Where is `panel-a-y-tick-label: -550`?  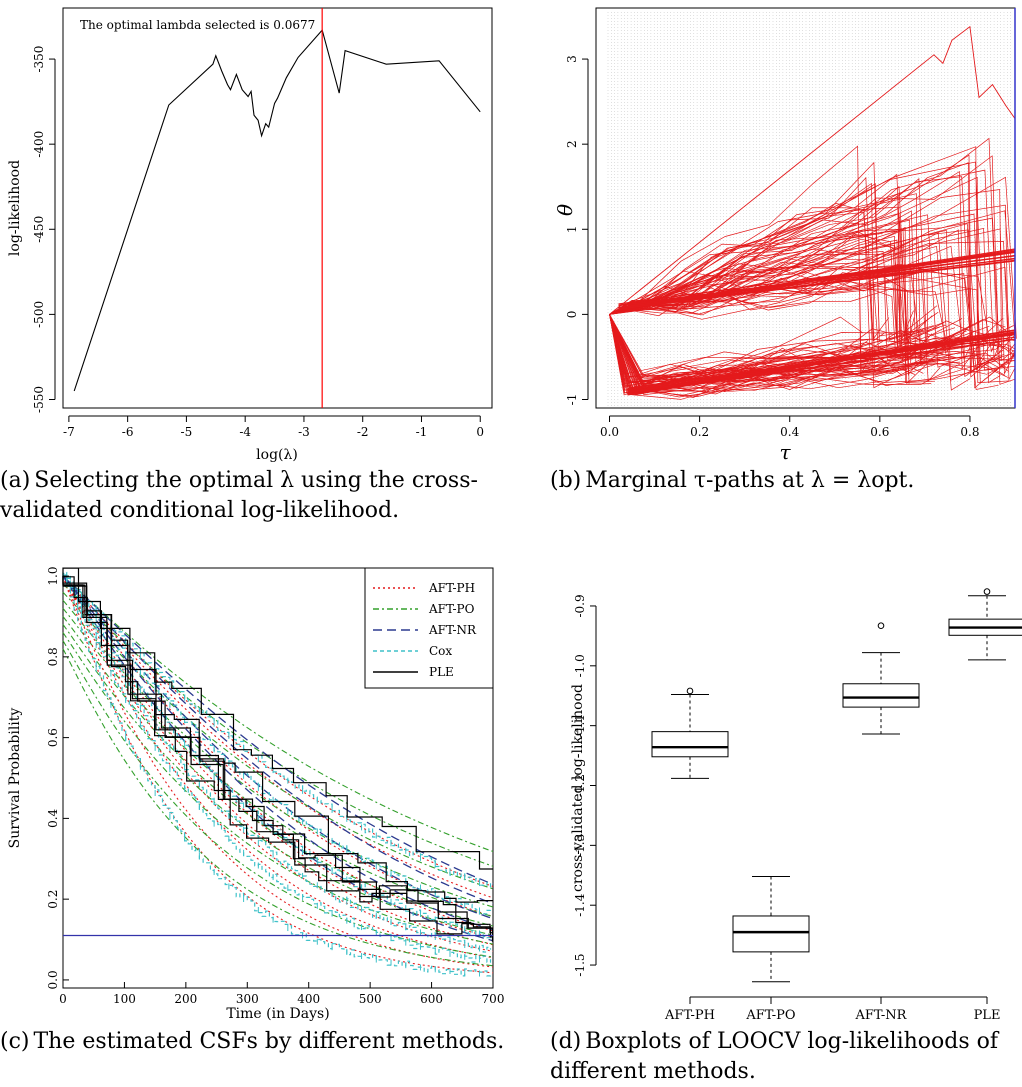 panel-a-y-tick-label: -550 is located at coordinates (39, 399).